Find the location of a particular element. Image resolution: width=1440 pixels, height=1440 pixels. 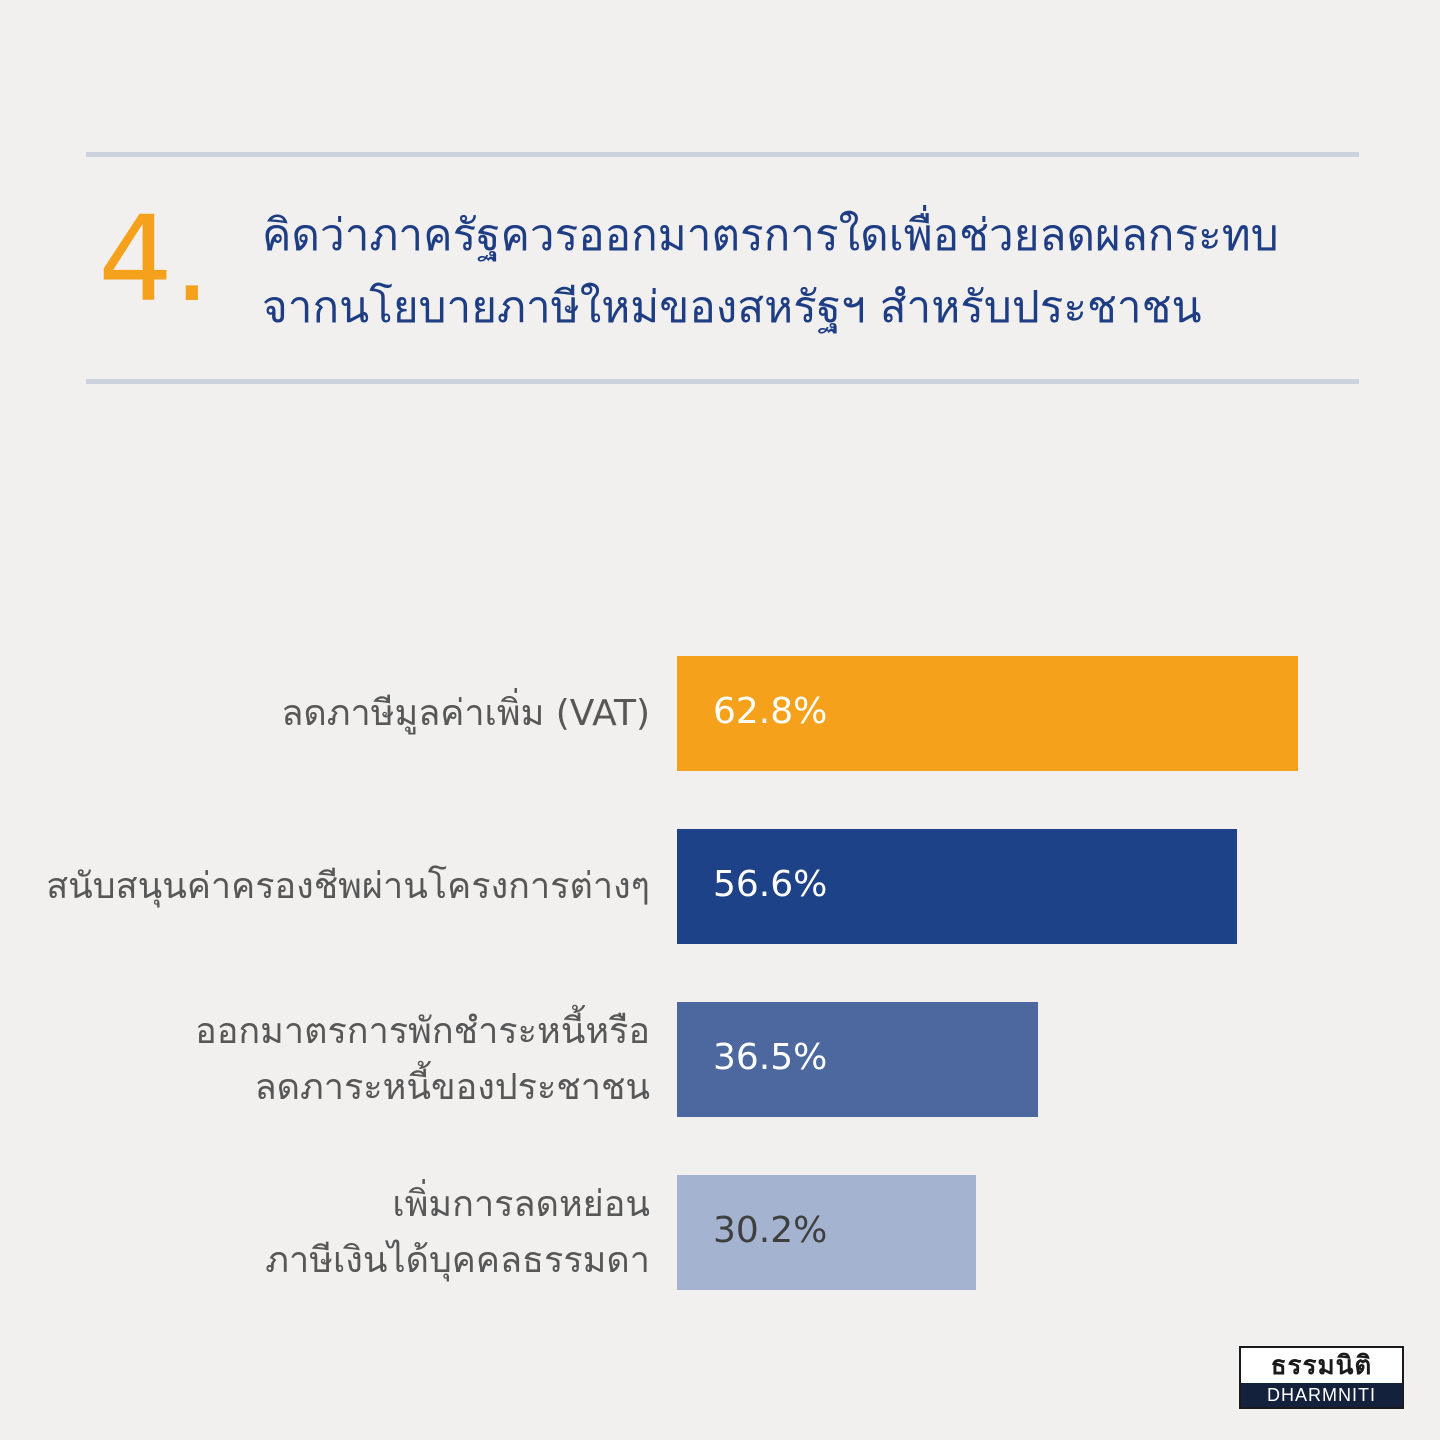

logo-english-text: DHARMNITI is located at coordinates (1321, 1395).